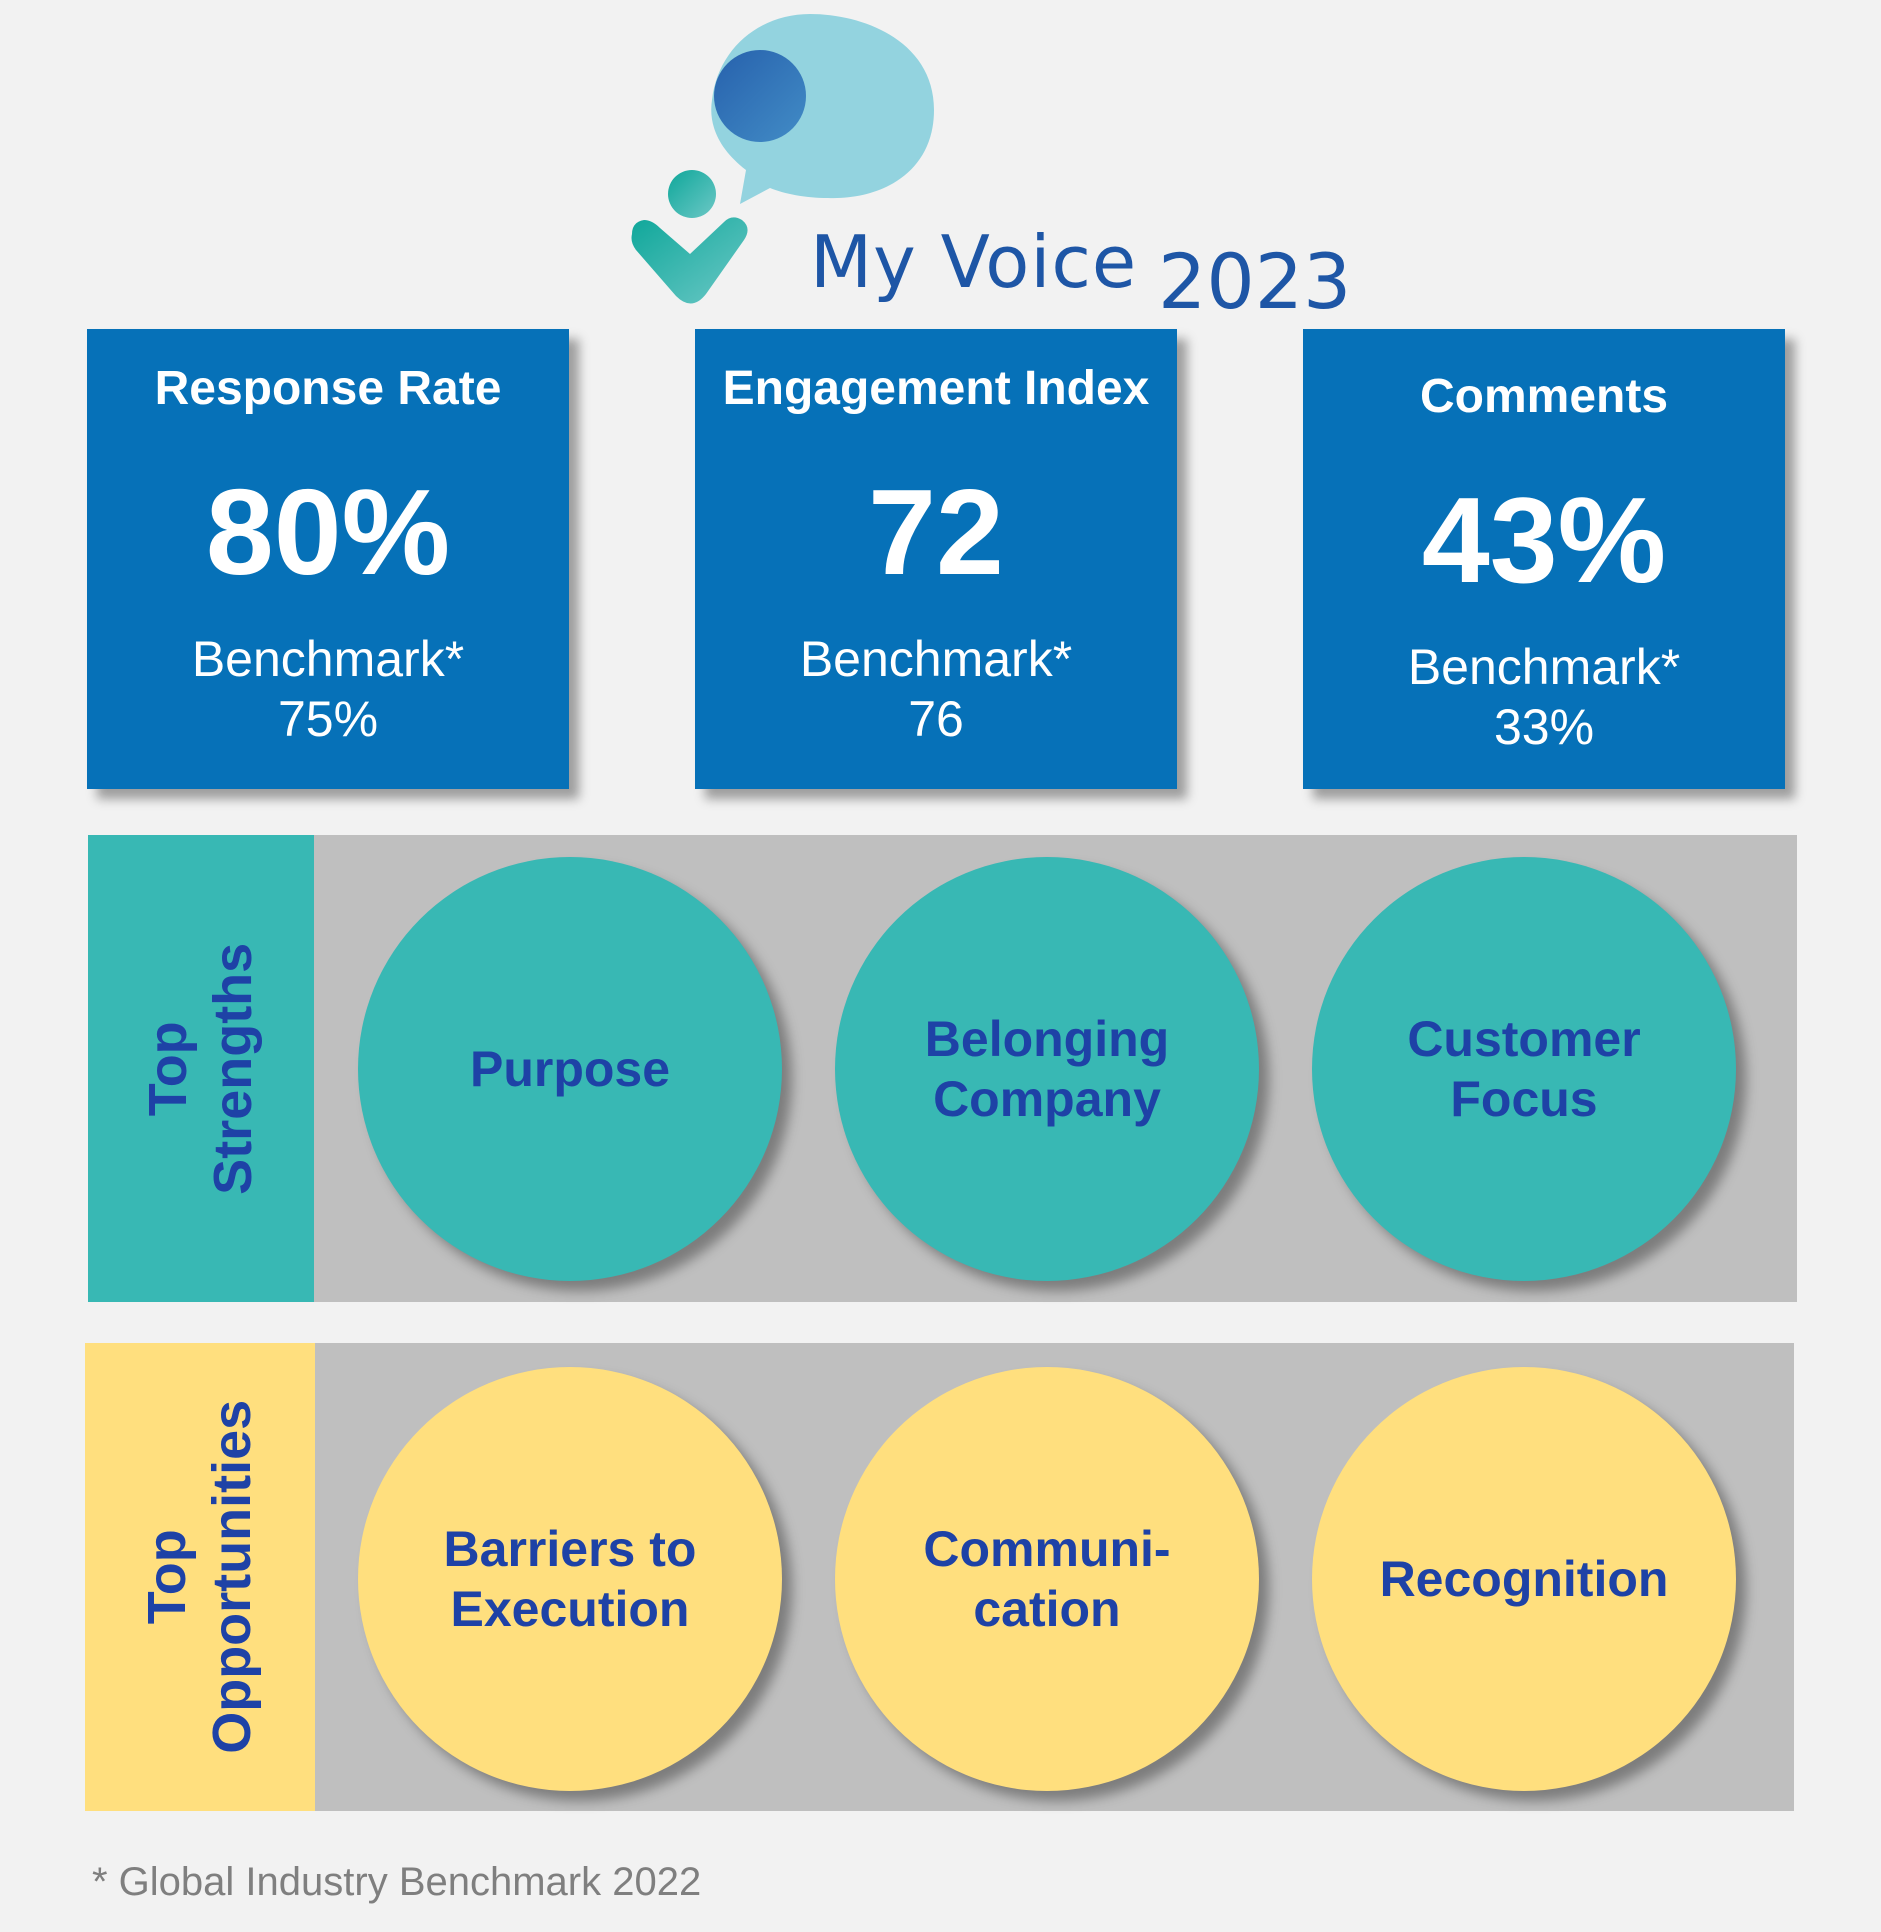 The width and height of the screenshot is (1881, 1932). I want to click on kpi-title: Response Rate, so click(328, 388).